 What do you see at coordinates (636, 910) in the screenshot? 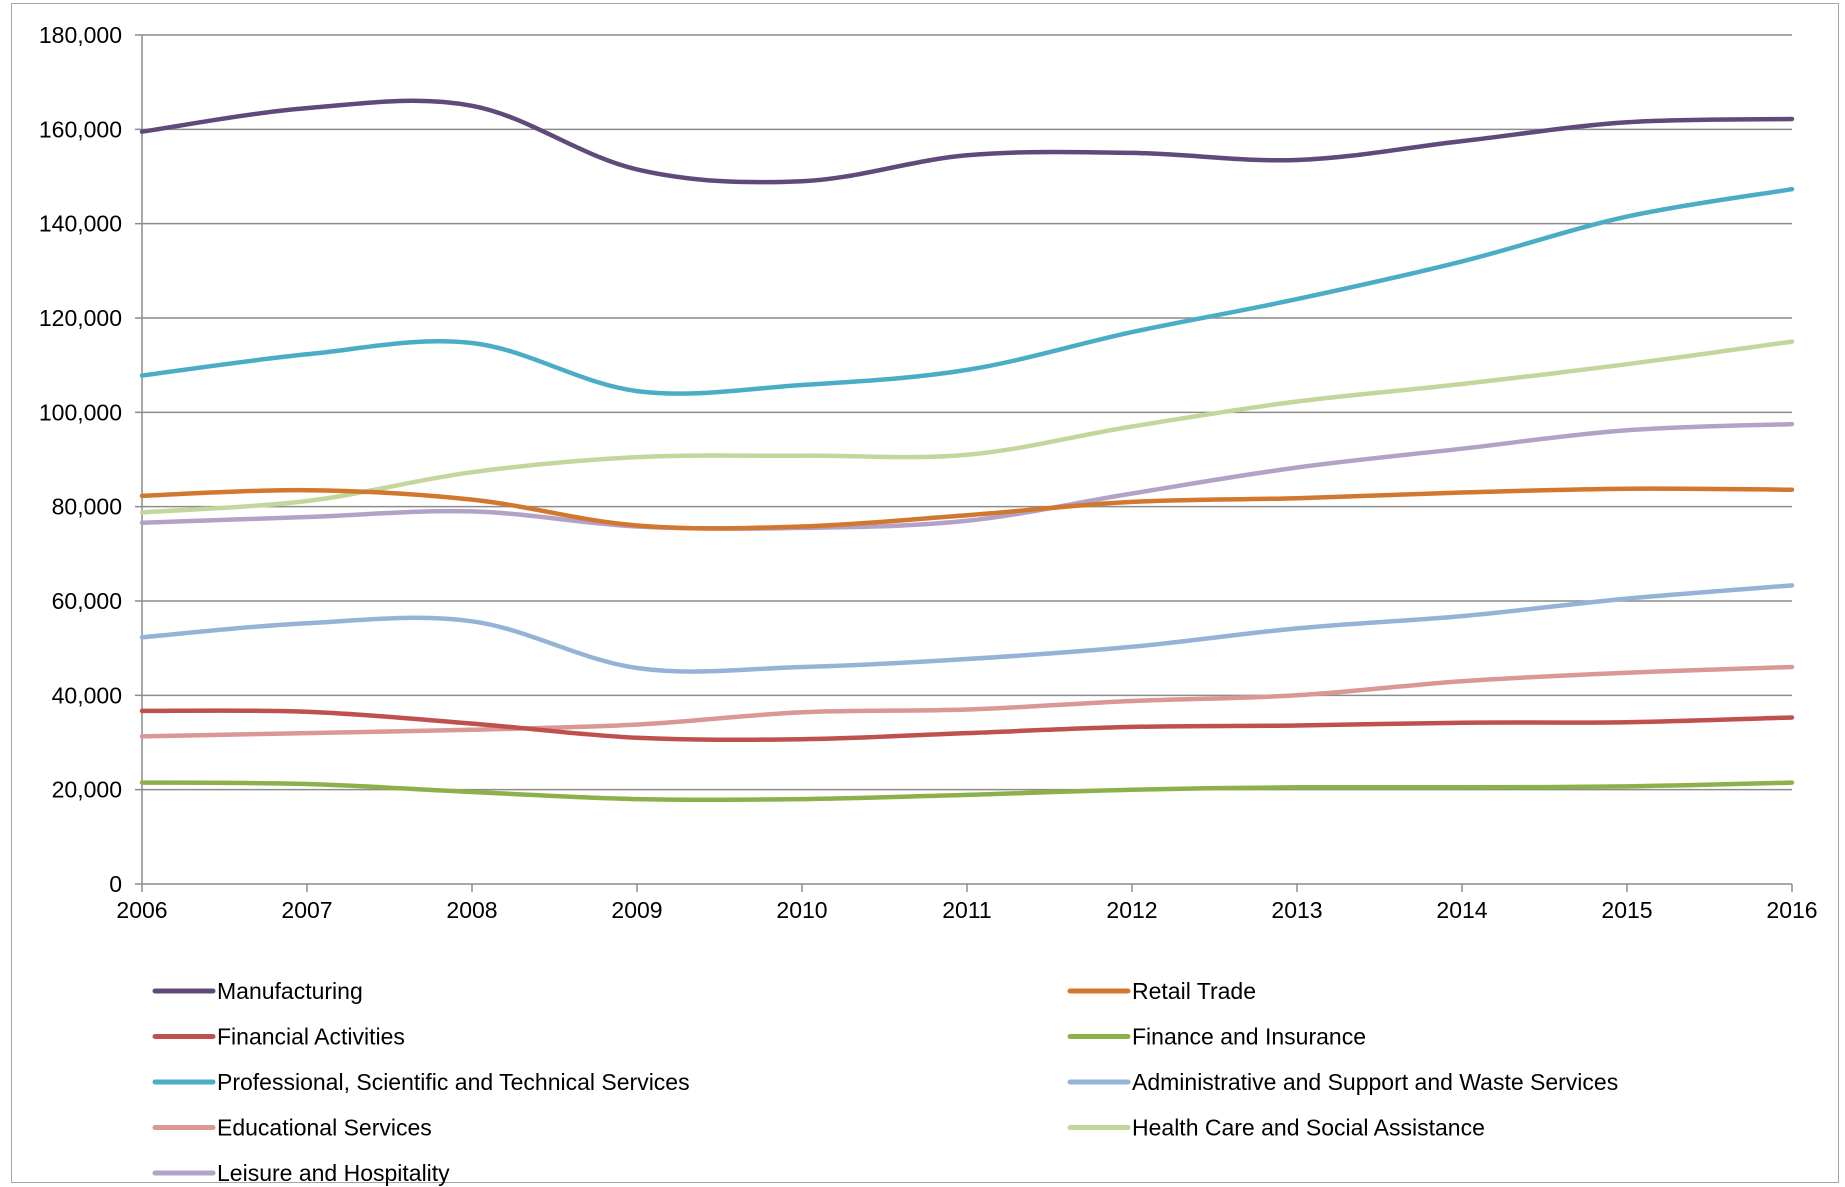
I see `x-tick-label: 2009` at bounding box center [636, 910].